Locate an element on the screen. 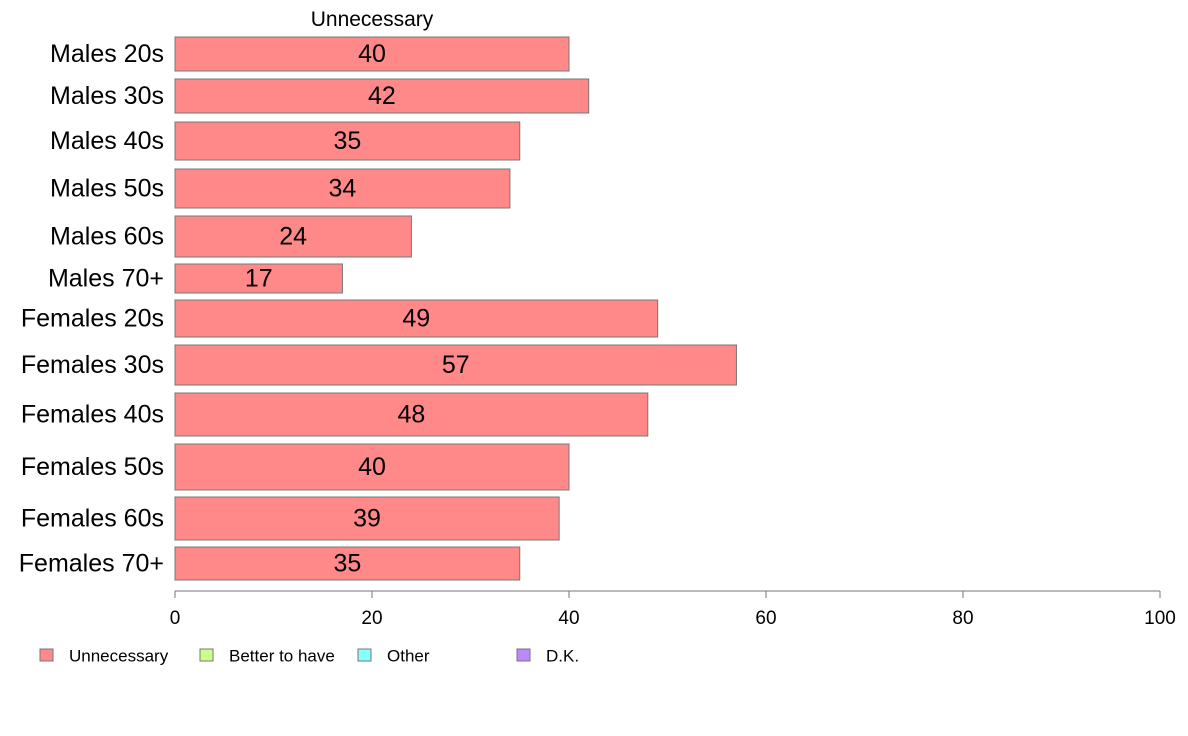 The width and height of the screenshot is (1188, 736). category-label: Females 30s is located at coordinates (92, 365).